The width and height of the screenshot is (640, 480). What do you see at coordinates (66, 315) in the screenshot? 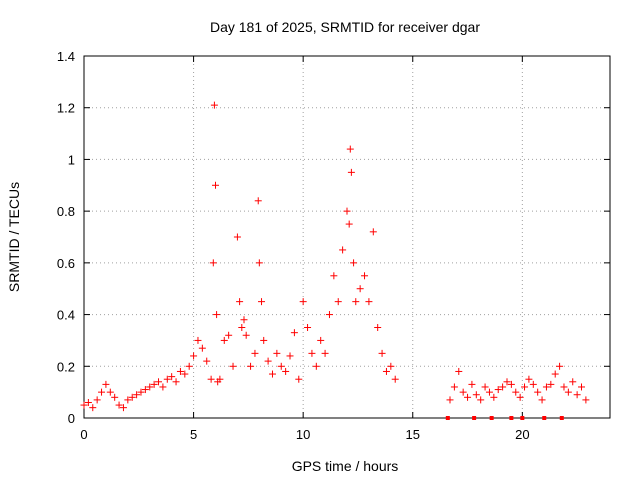
I see `y-tick-label: 0.4` at bounding box center [66, 315].